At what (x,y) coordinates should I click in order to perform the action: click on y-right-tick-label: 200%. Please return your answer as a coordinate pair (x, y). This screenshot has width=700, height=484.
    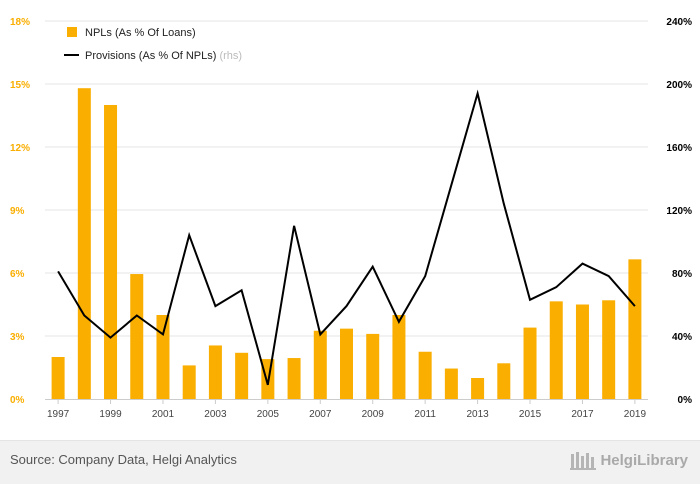
    Looking at the image, I should click on (679, 85).